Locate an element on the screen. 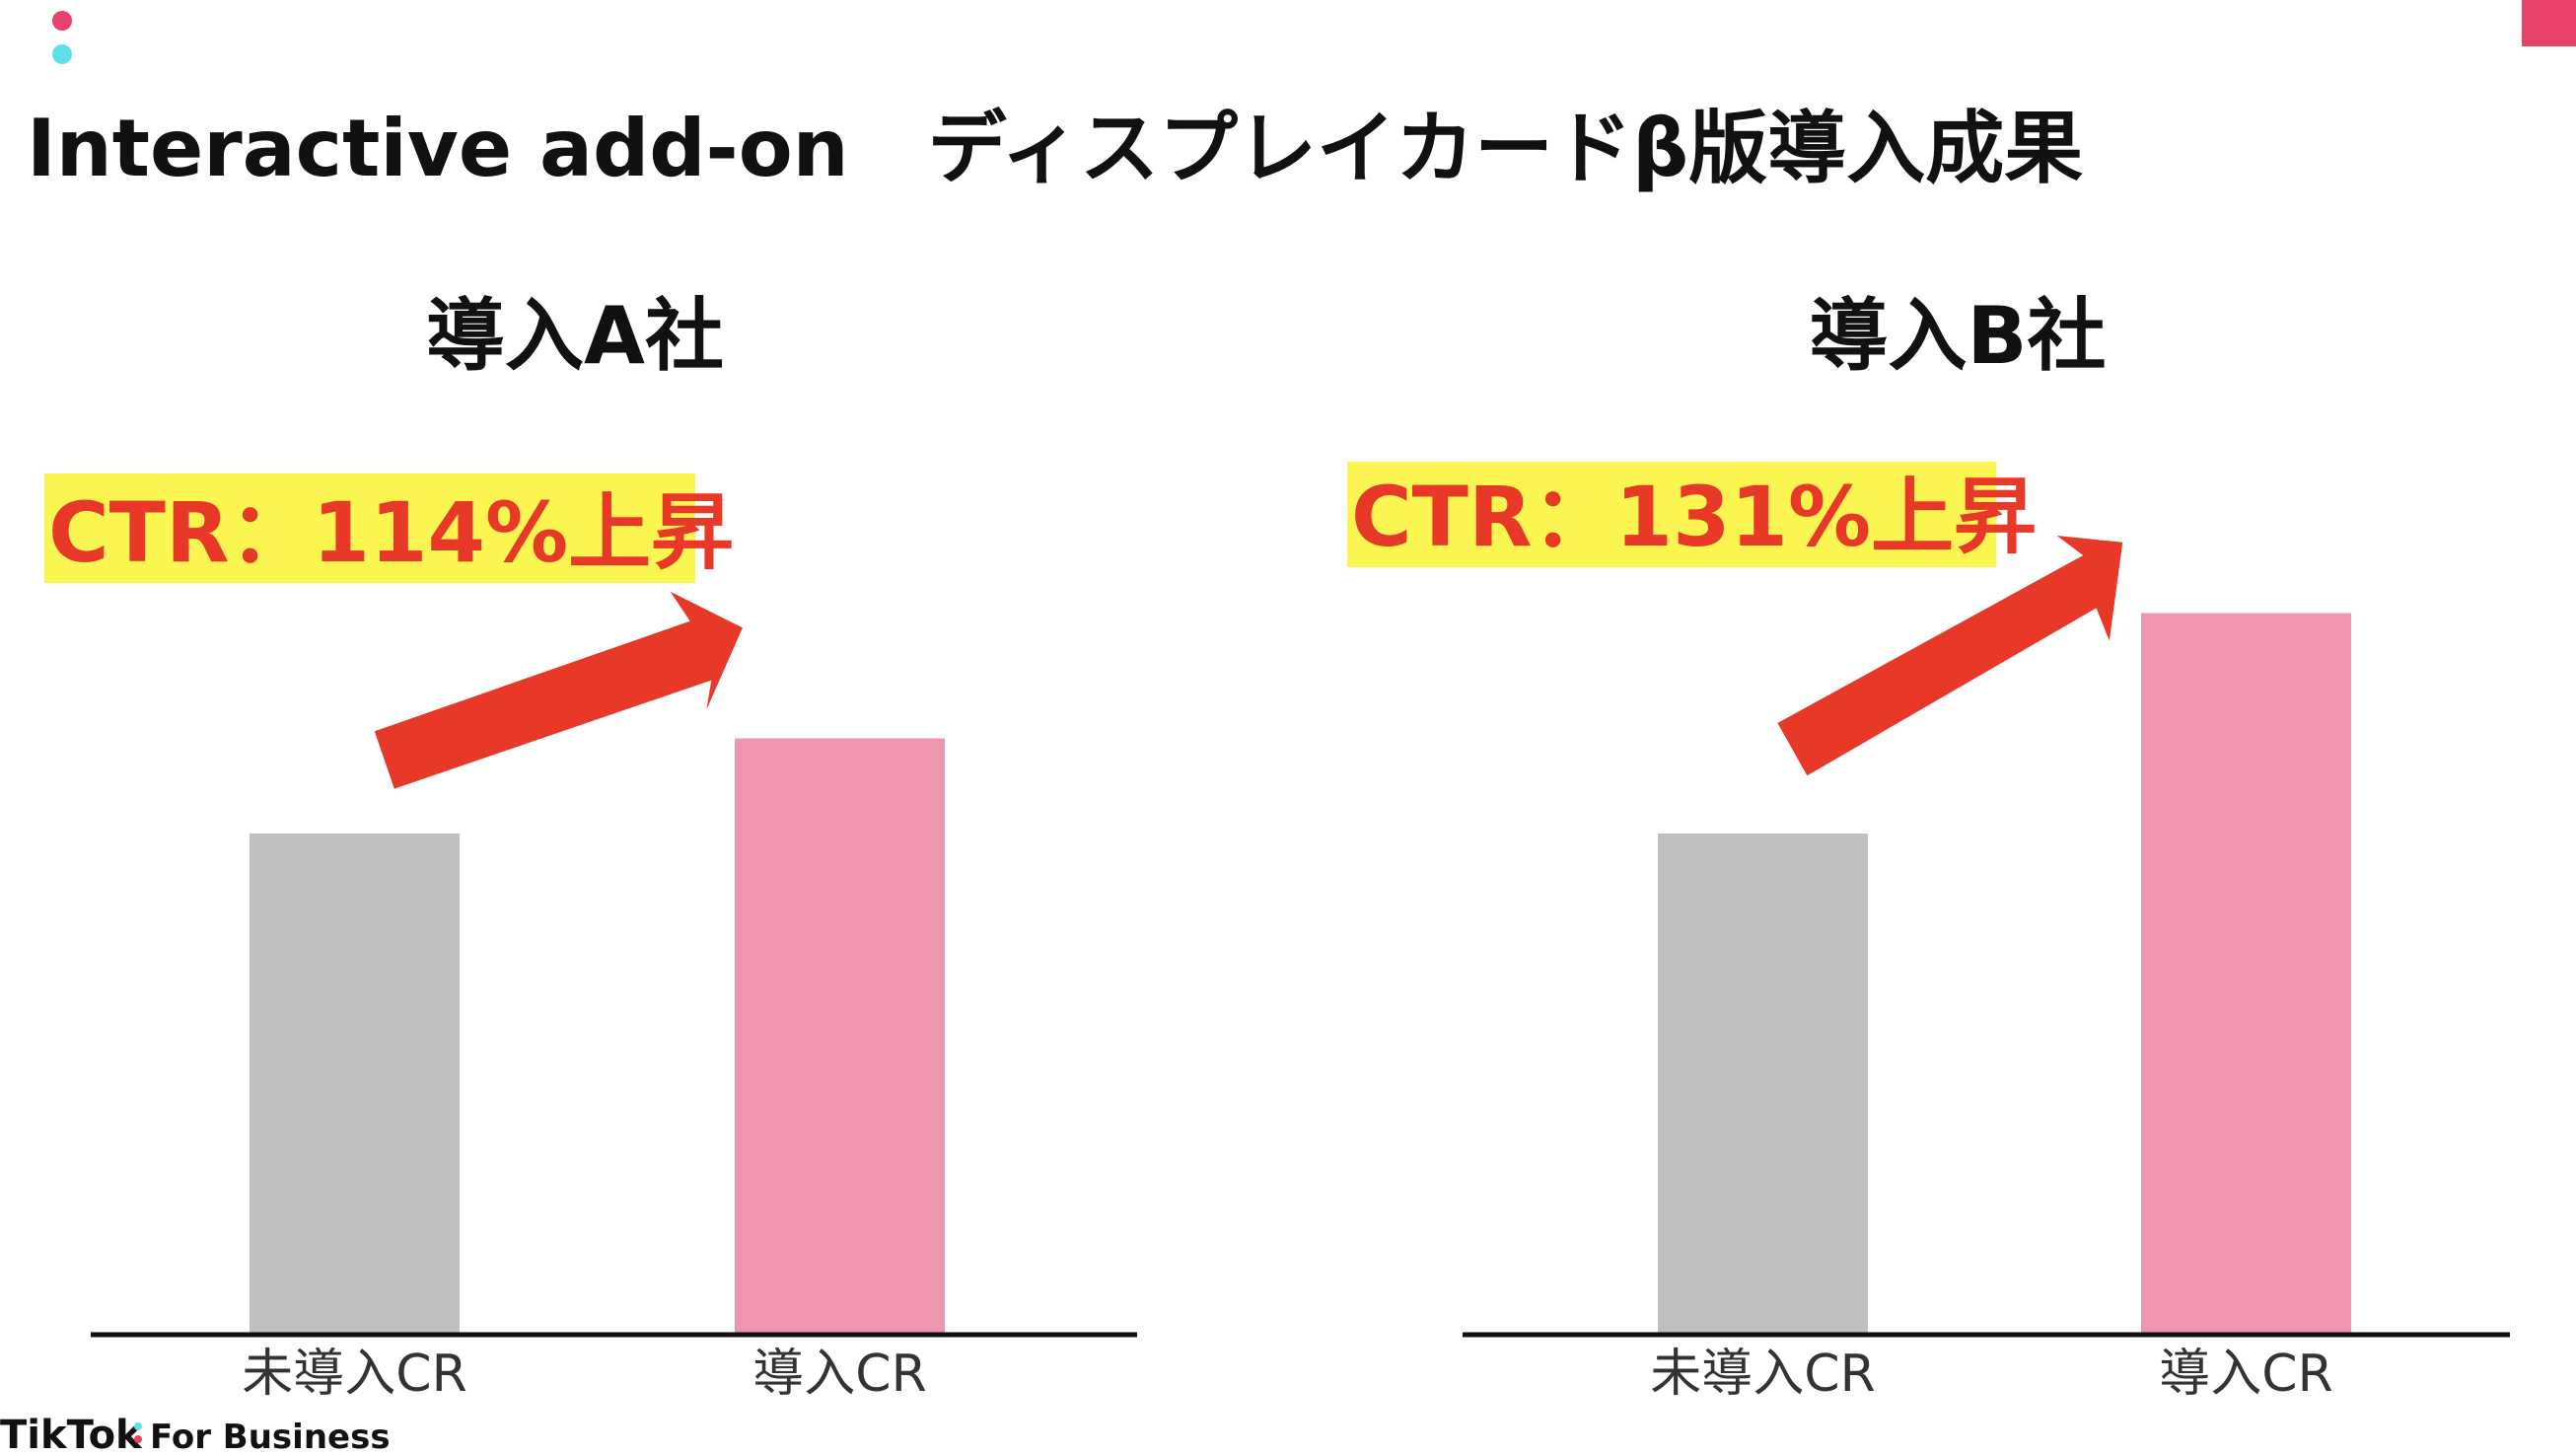  arrows is located at coordinates (1248, 662).